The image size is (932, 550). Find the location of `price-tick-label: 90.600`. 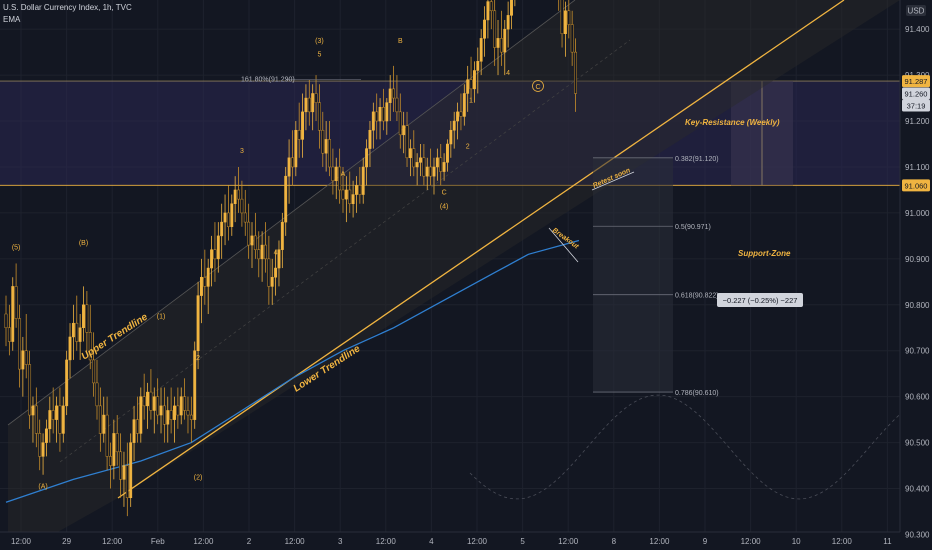

price-tick-label: 90.600 is located at coordinates (917, 397).